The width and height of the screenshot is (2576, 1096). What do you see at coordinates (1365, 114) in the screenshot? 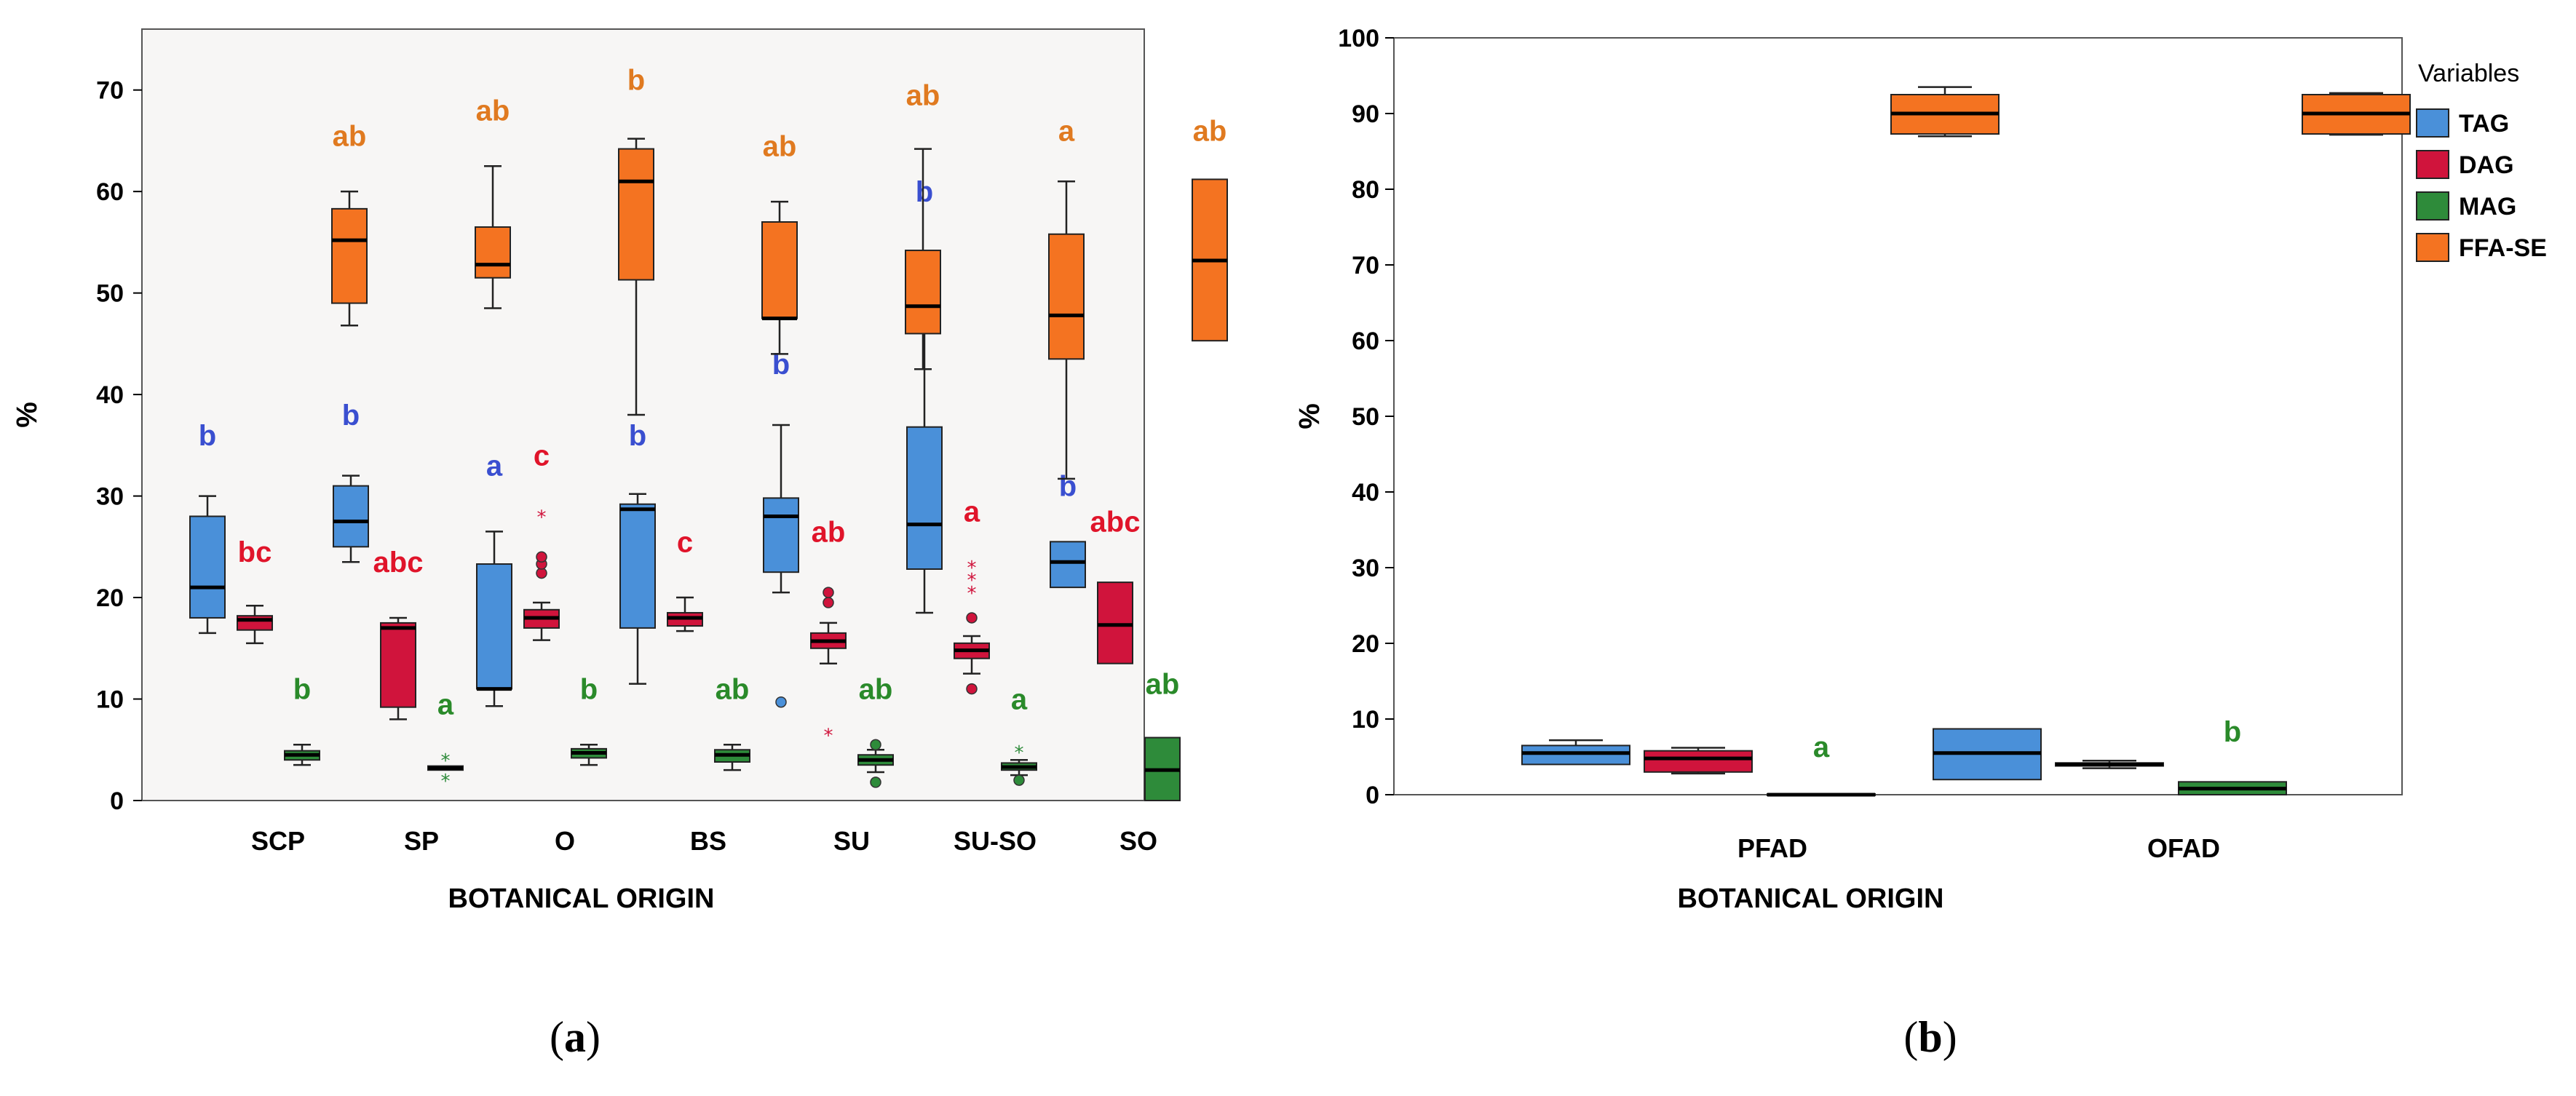
I see `y-tick-label: 90` at bounding box center [1365, 114].